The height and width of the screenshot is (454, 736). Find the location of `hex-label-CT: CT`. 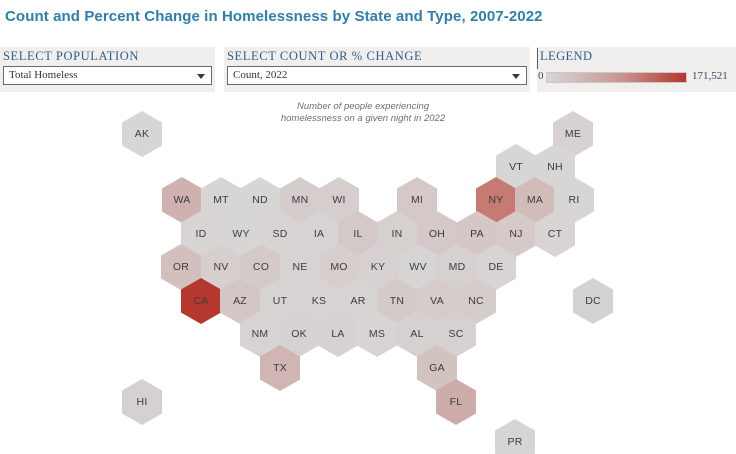

hex-label-CT: CT is located at coordinates (555, 234).